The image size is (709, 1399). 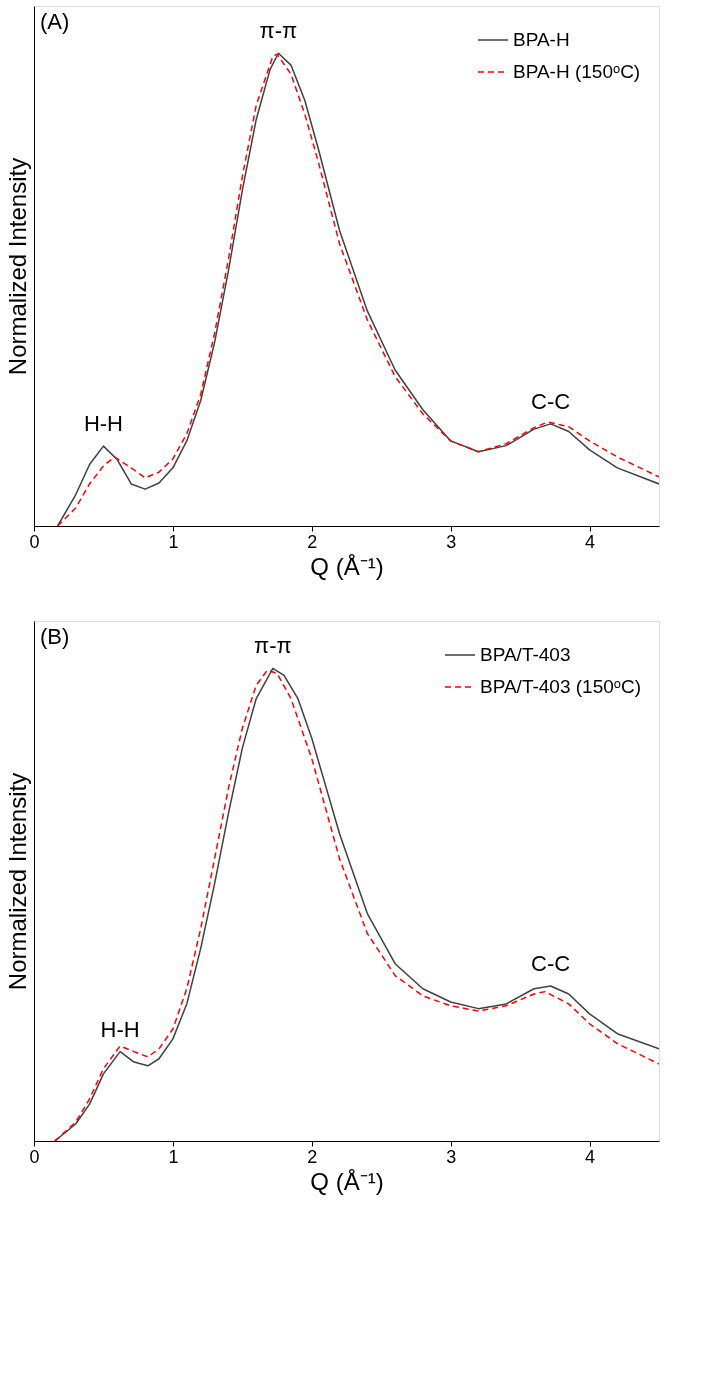 I want to click on text: (B), so click(x=55, y=636).